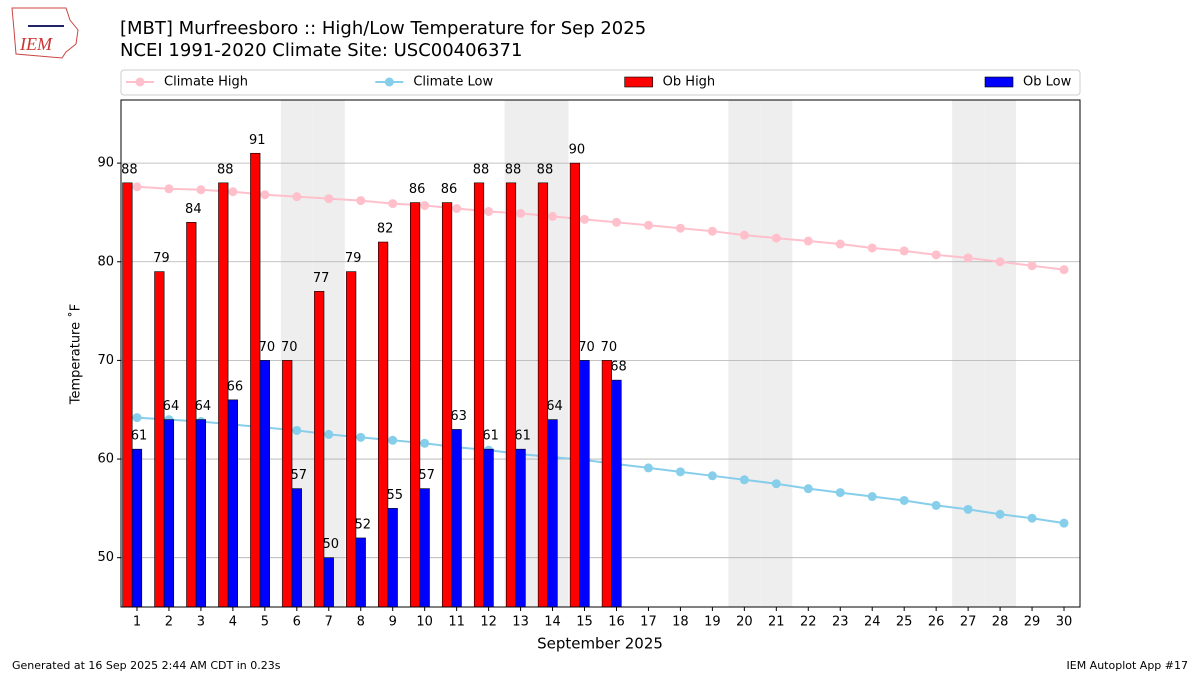 Image resolution: width=1200 pixels, height=675 pixels. What do you see at coordinates (137, 622) in the screenshot?
I see `x-tick-label: 1` at bounding box center [137, 622].